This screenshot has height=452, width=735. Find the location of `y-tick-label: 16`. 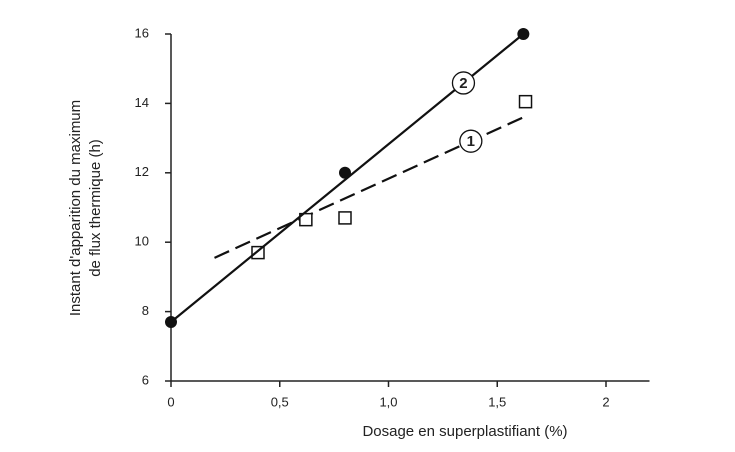

y-tick-label: 16 is located at coordinates (142, 32).